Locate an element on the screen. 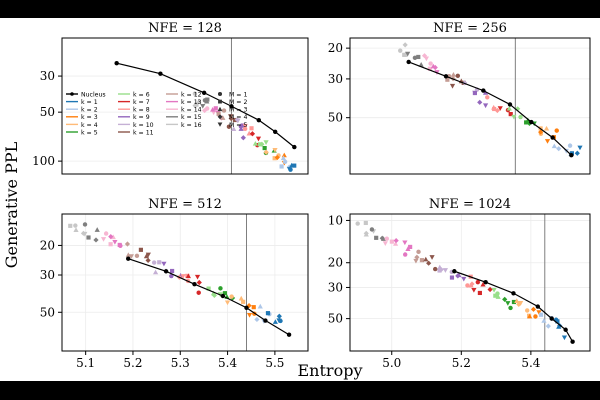 The height and width of the screenshot is (400, 600). y-tick-label: 30 is located at coordinates (335, 79).